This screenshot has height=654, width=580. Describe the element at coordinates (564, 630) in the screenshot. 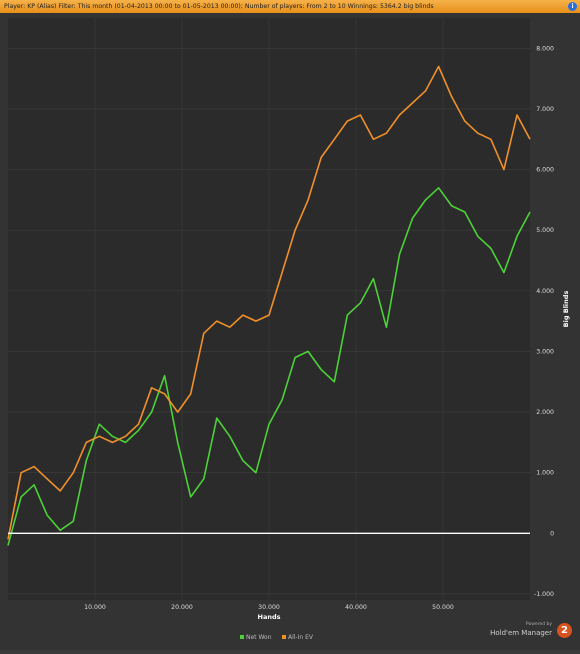

I see `hem2-logo-icon: 2` at that location.